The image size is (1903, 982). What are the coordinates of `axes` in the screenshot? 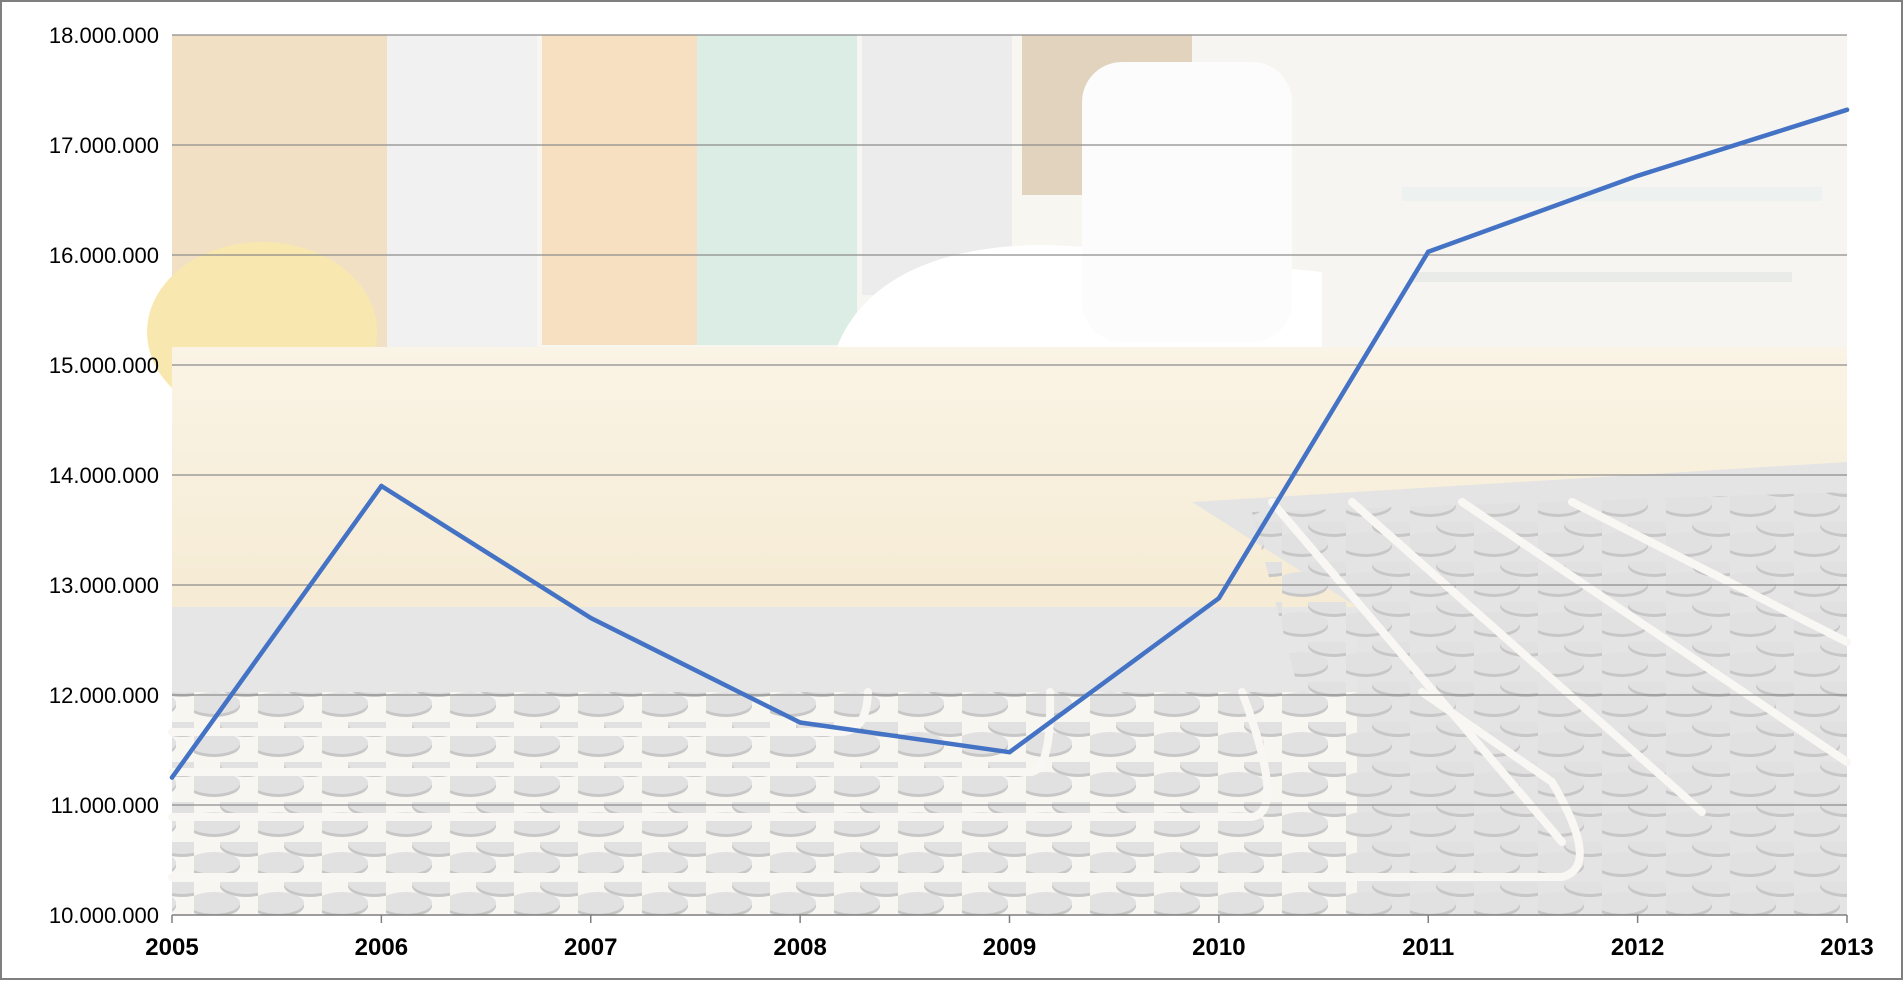 It's located at (1009, 918).